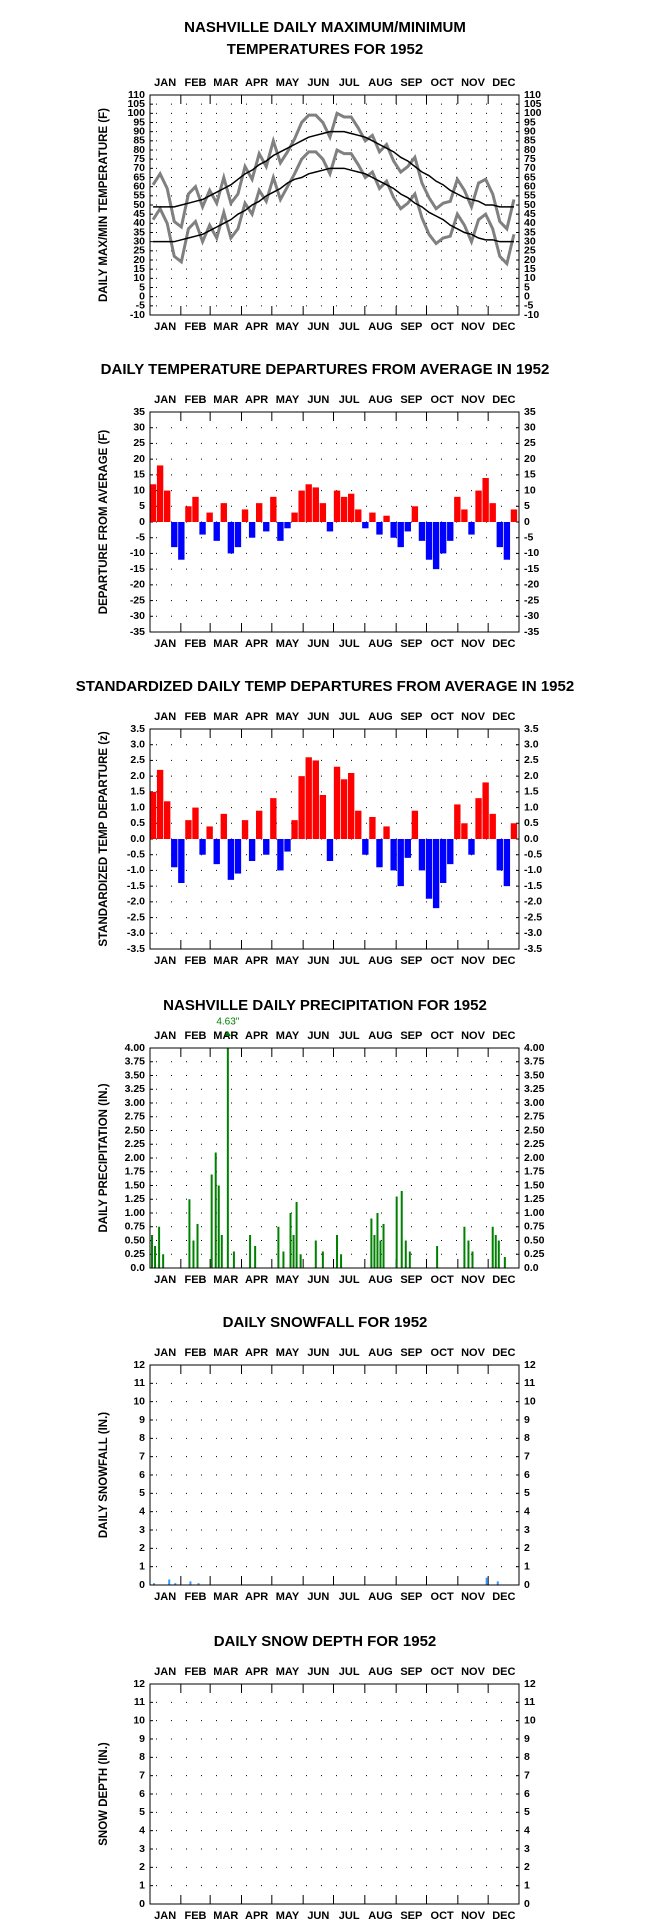 The height and width of the screenshot is (1928, 650). What do you see at coordinates (411, 83) in the screenshot?
I see `month-label-top: SEP` at bounding box center [411, 83].